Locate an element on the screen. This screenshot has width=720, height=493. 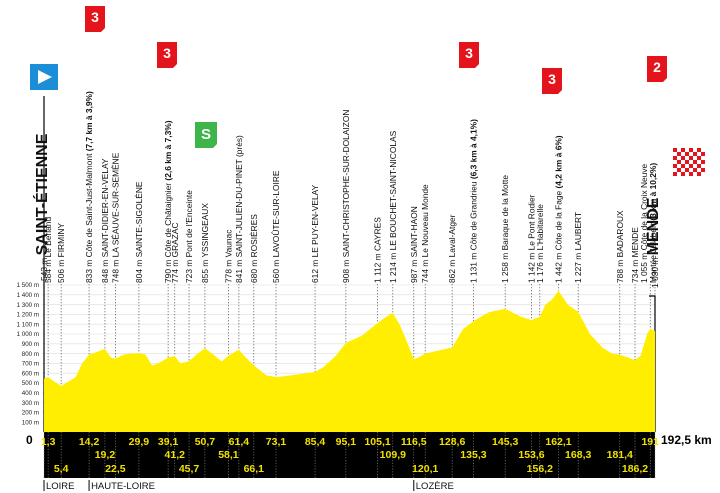
place-label-text: 1 258 m Baraque de la Motte is located at coordinates (505, 229).